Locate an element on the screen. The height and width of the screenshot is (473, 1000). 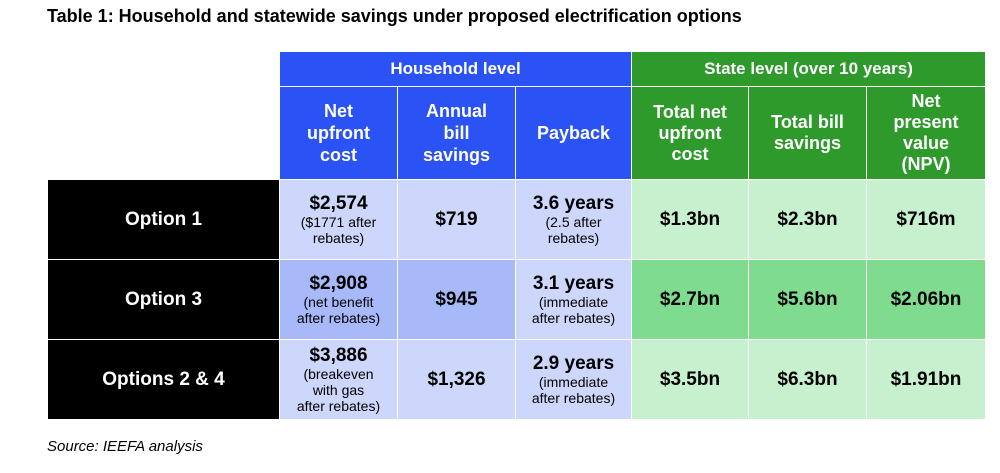
col-header-net-upfront-cost: Net upfront cost is located at coordinates (338, 133).